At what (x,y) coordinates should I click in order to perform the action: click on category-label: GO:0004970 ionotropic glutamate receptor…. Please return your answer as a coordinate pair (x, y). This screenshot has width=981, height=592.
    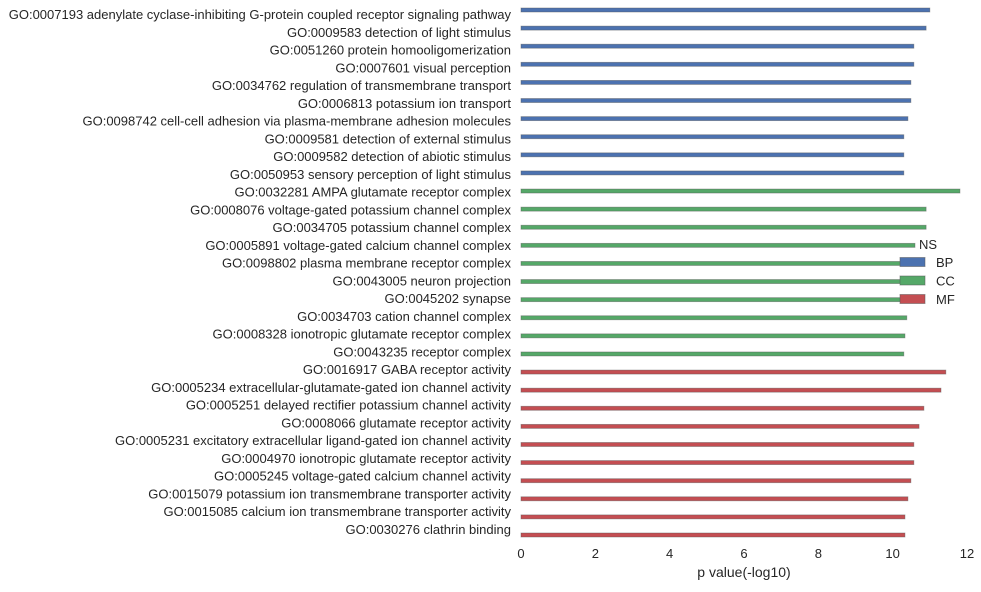
    Looking at the image, I should click on (366, 458).